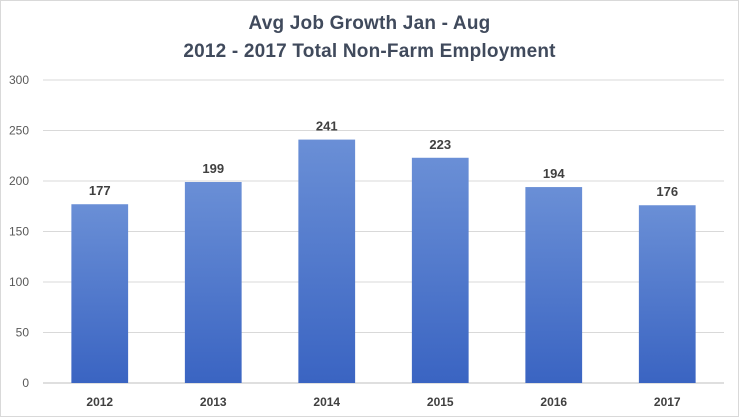  I want to click on x-tick-label-2012: 2012, so click(99, 402).